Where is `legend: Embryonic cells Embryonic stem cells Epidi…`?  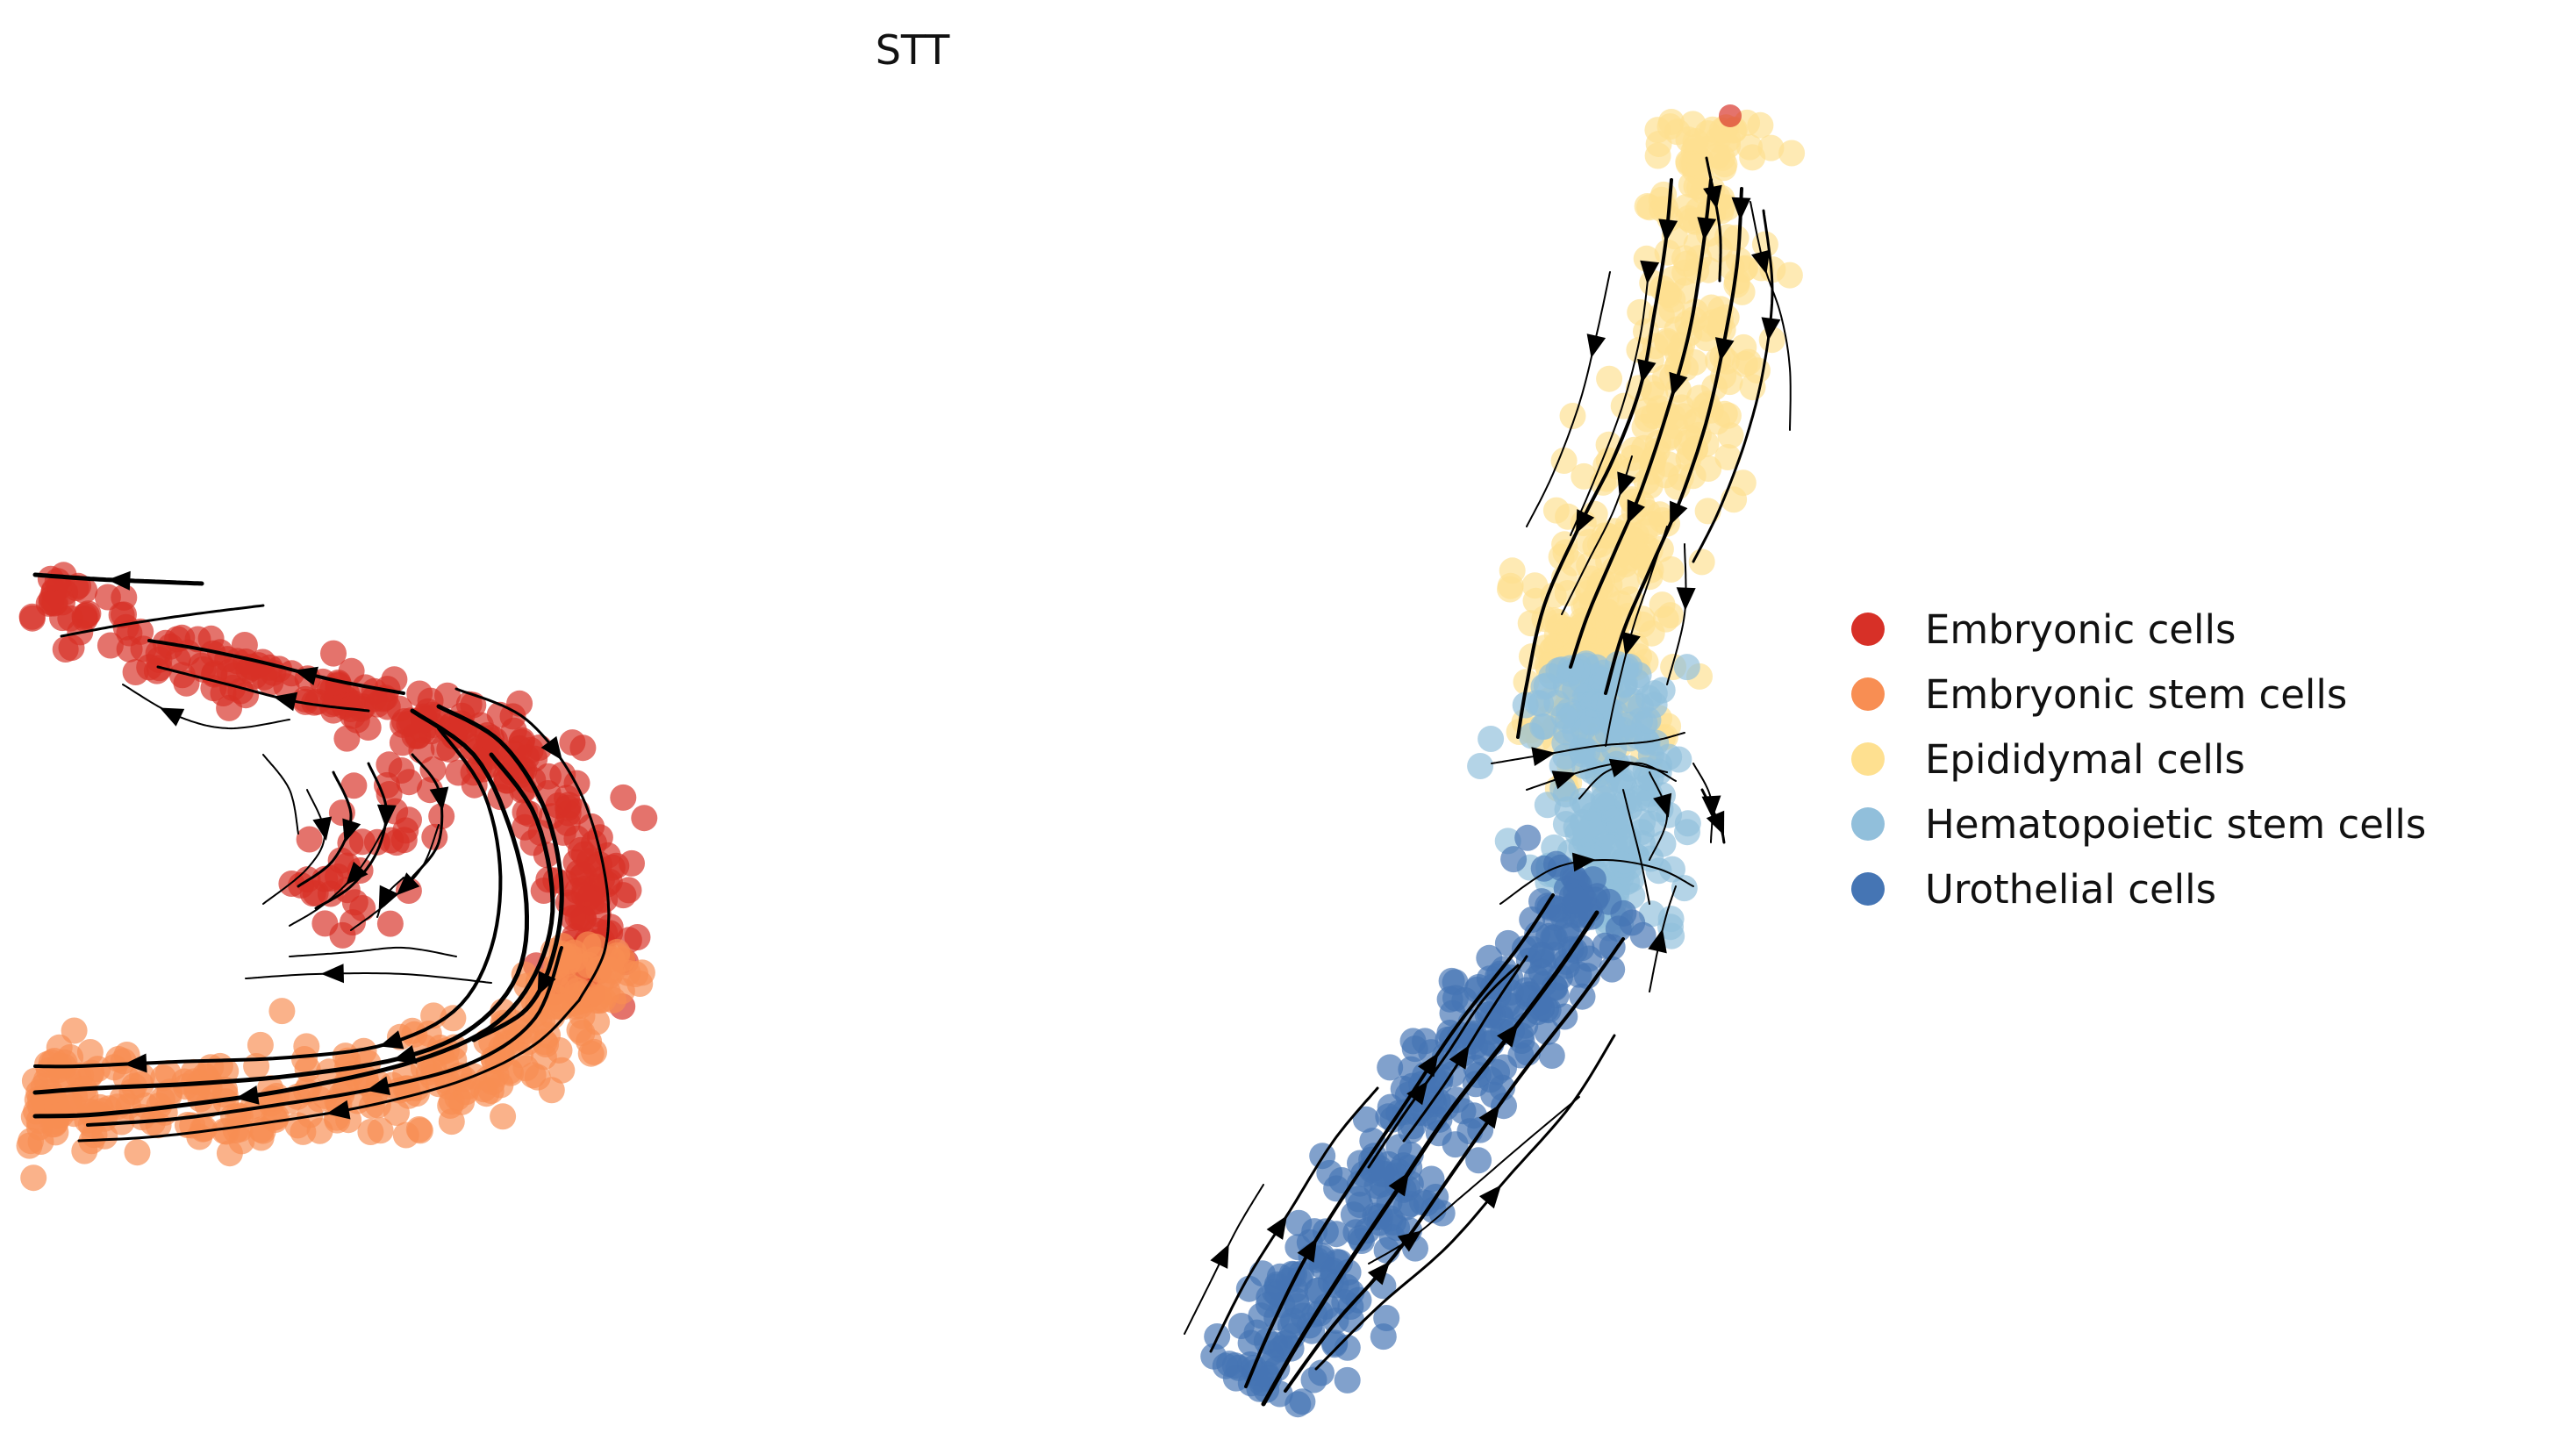 legend: Embryonic cells Embryonic stem cells Epidi… is located at coordinates (2138, 759).